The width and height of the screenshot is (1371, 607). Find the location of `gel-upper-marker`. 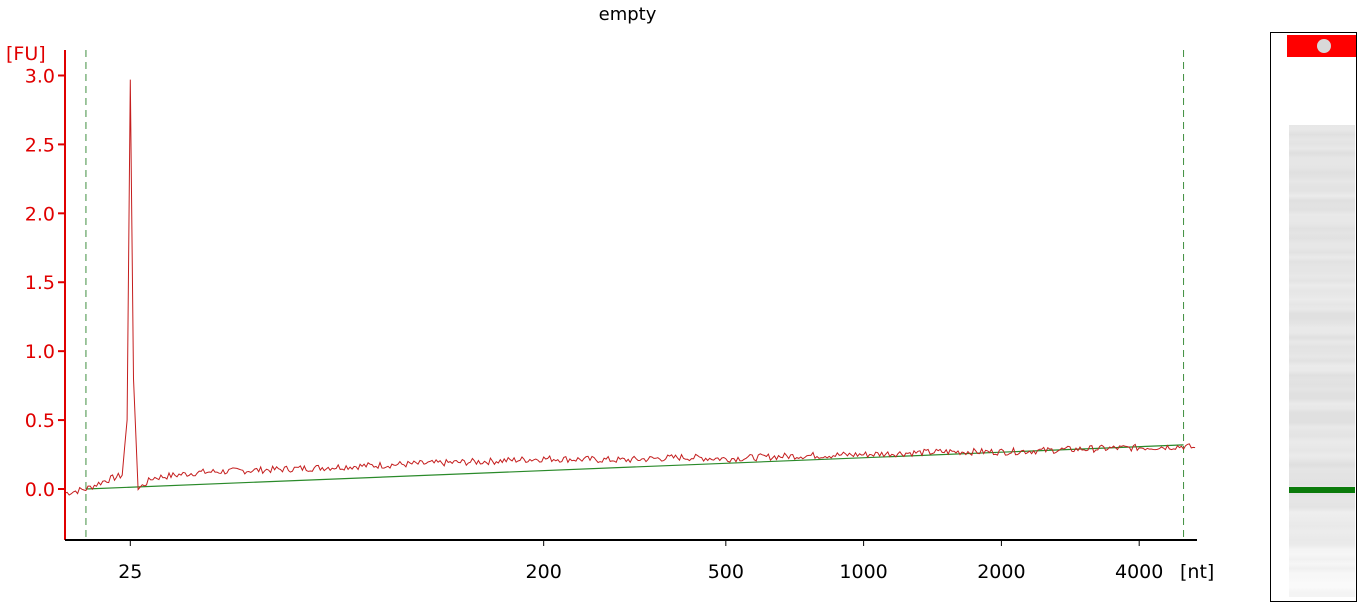

gel-upper-marker is located at coordinates (1321, 46).